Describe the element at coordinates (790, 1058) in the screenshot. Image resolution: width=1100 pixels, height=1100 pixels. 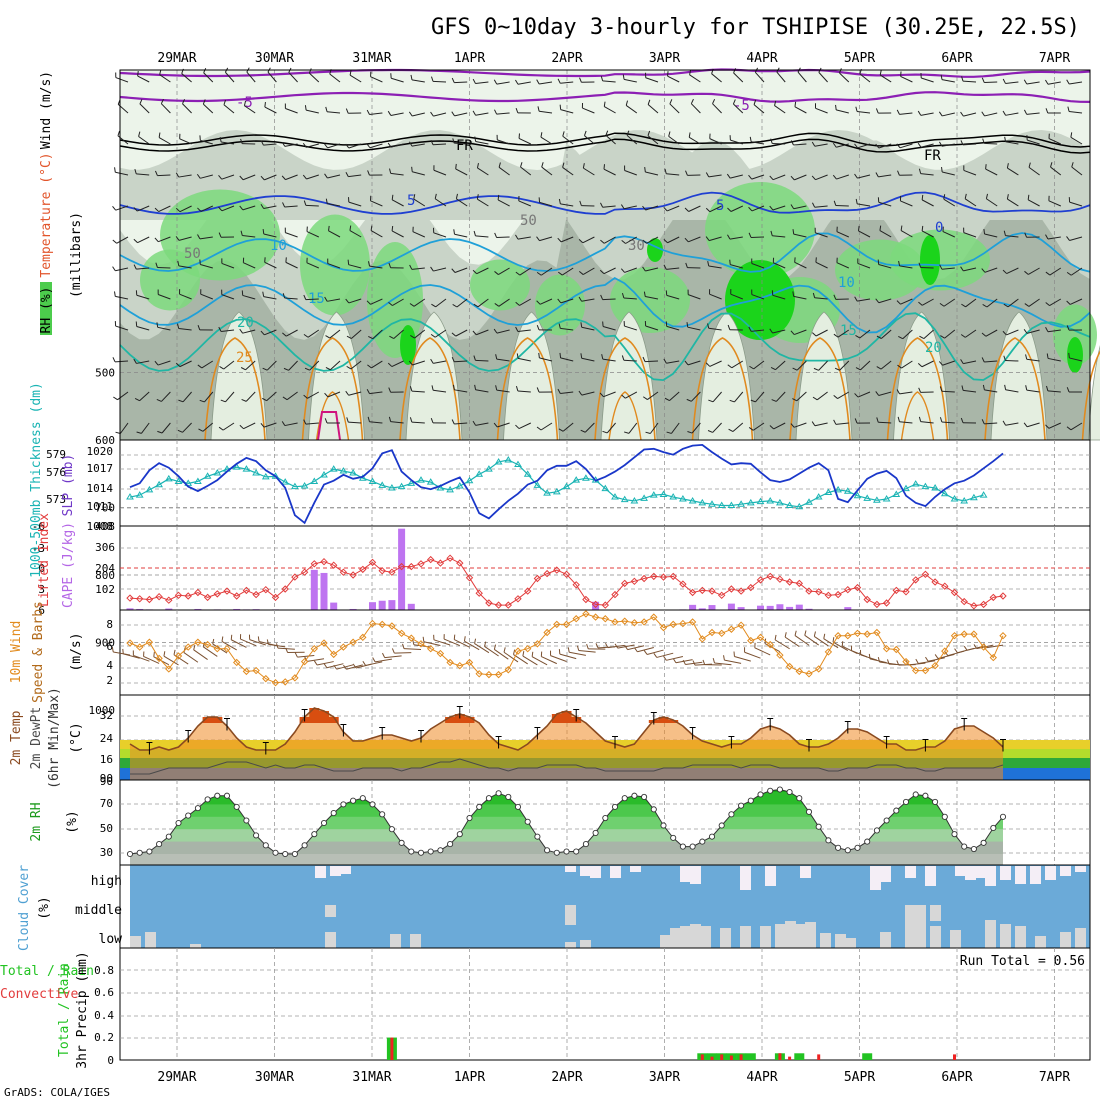
I see `precip-convective-bar` at that location.